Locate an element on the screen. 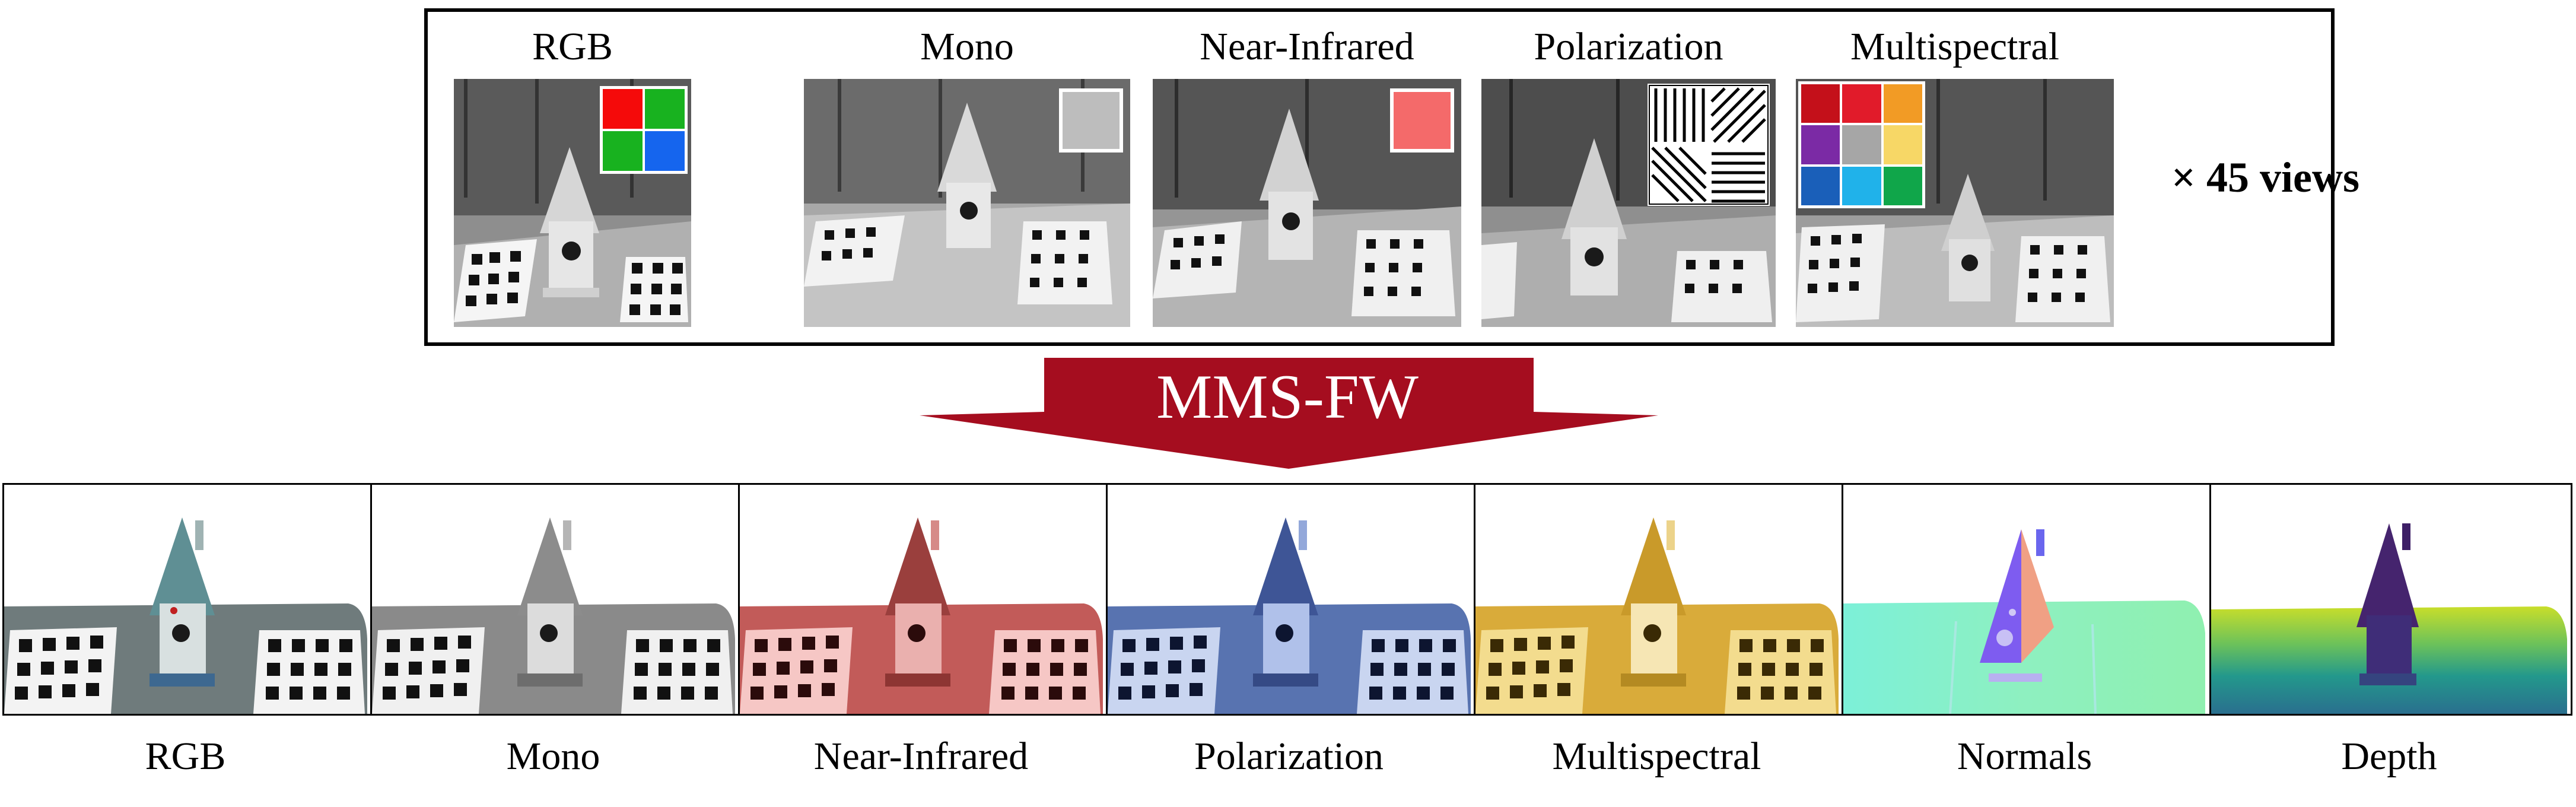 The width and height of the screenshot is (2576, 807). input-label-multispectral: Multispectral is located at coordinates (1954, 46).